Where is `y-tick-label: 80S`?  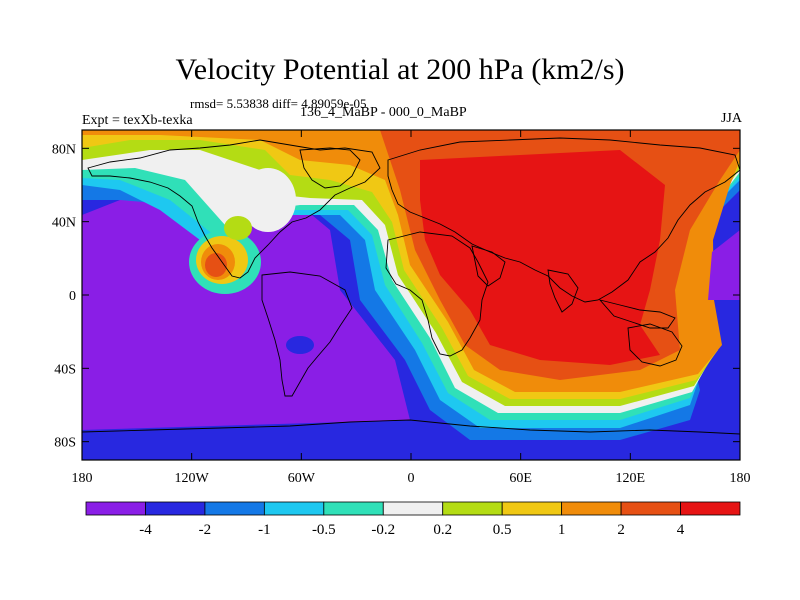
y-tick-label: 80S is located at coordinates (65, 443).